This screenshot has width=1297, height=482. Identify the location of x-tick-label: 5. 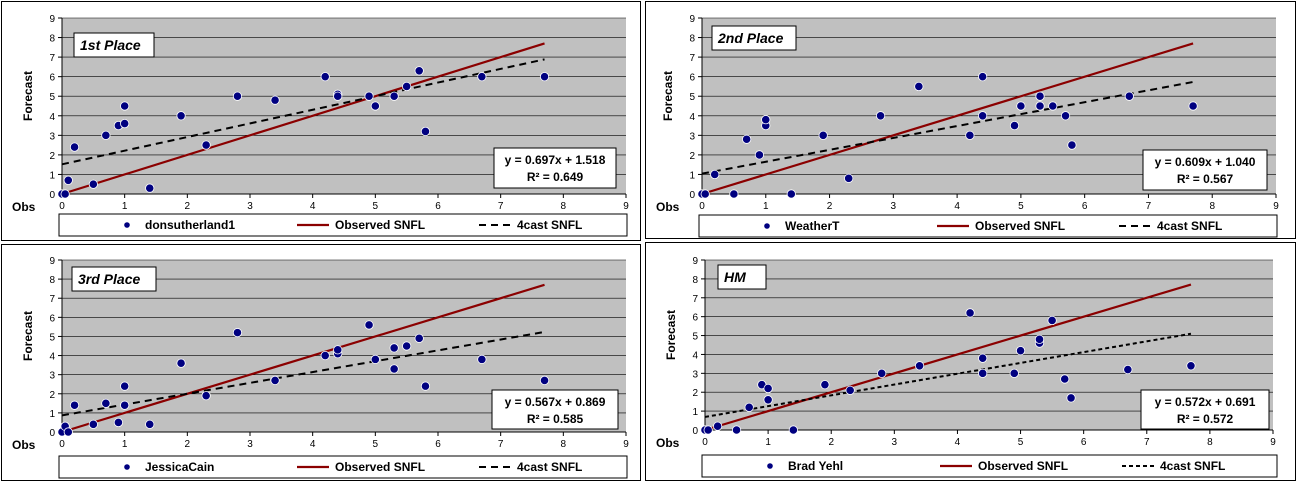
(376, 206).